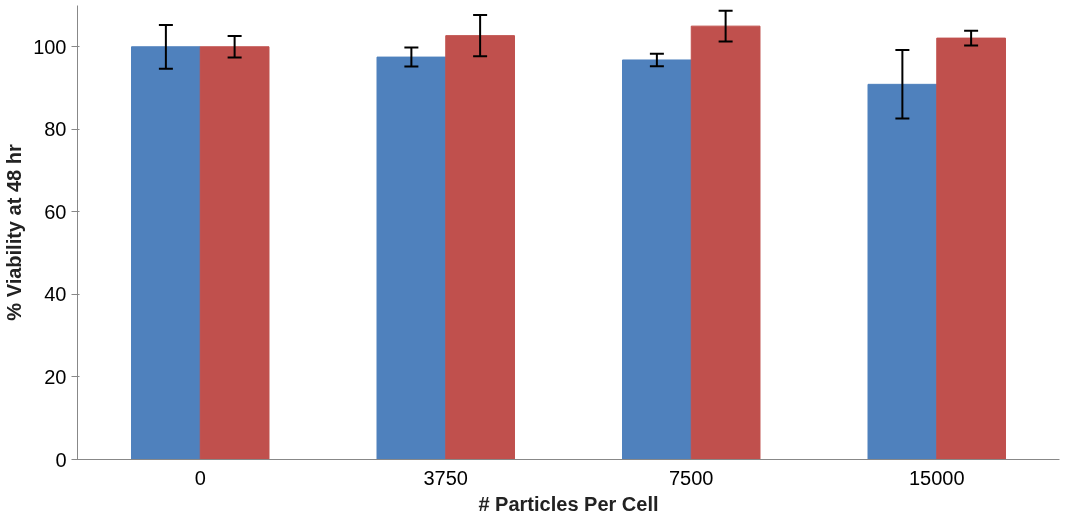 The width and height of the screenshot is (1069, 517). What do you see at coordinates (445, 477) in the screenshot?
I see `x-tick-label: 3750` at bounding box center [445, 477].